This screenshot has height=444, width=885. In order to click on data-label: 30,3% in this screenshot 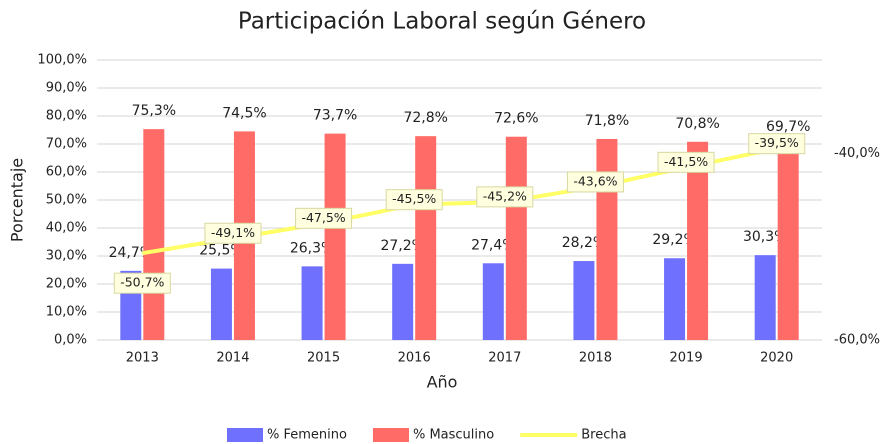, I will do `click(765, 237)`.